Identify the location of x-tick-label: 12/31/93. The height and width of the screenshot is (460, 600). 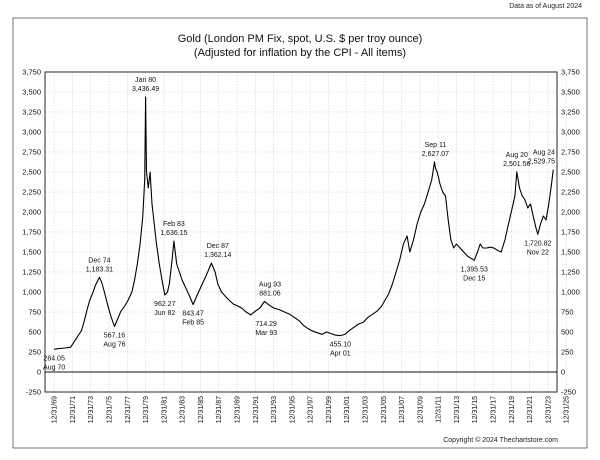
(274, 409).